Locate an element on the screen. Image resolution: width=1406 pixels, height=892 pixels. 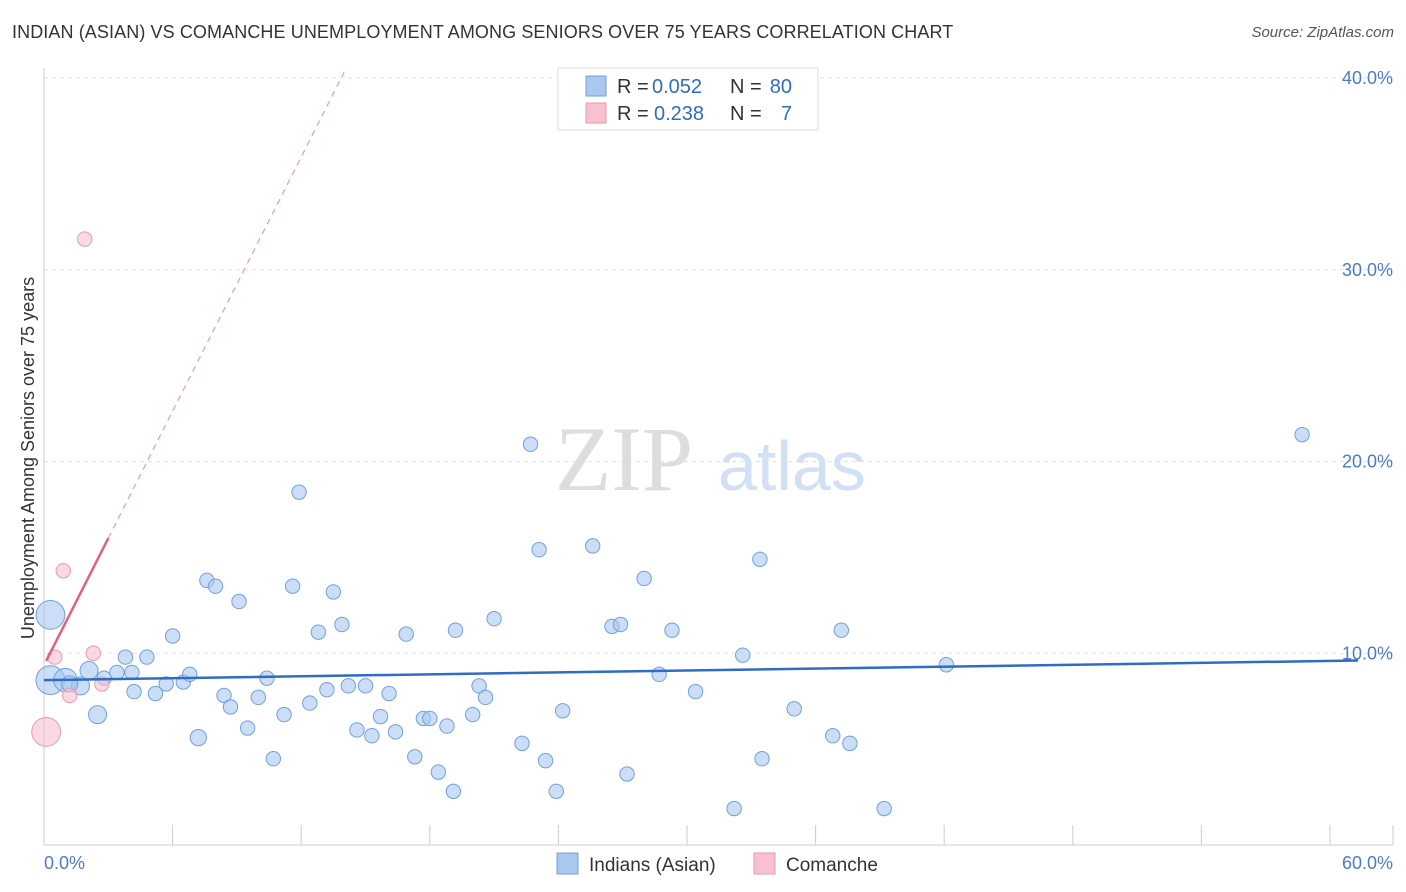
y-tick-label-0: 10.0% is located at coordinates (1367, 653).